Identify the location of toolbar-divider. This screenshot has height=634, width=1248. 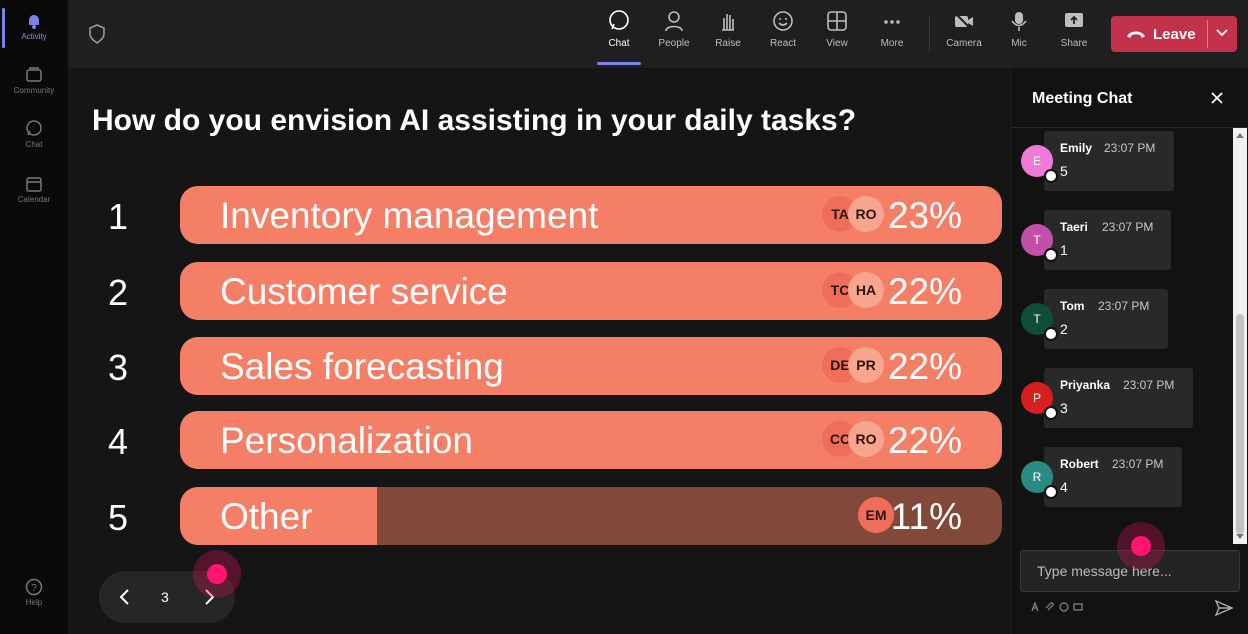
(929, 34).